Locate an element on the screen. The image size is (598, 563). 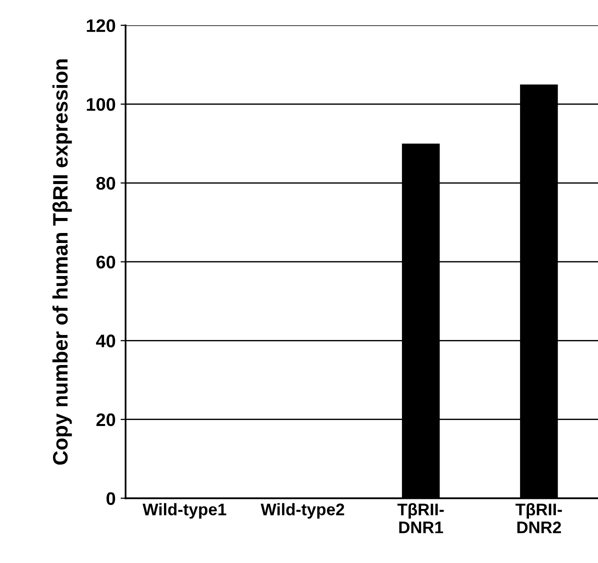
y-tick-label: 100 is located at coordinates (101, 104).